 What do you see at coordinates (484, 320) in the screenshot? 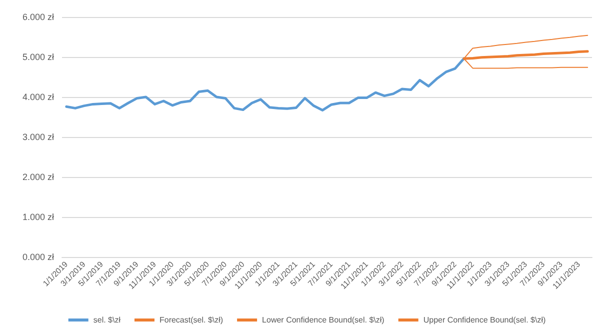
I see `legend-label: Upper Confidence Bound(sel. $\zł)` at bounding box center [484, 320].